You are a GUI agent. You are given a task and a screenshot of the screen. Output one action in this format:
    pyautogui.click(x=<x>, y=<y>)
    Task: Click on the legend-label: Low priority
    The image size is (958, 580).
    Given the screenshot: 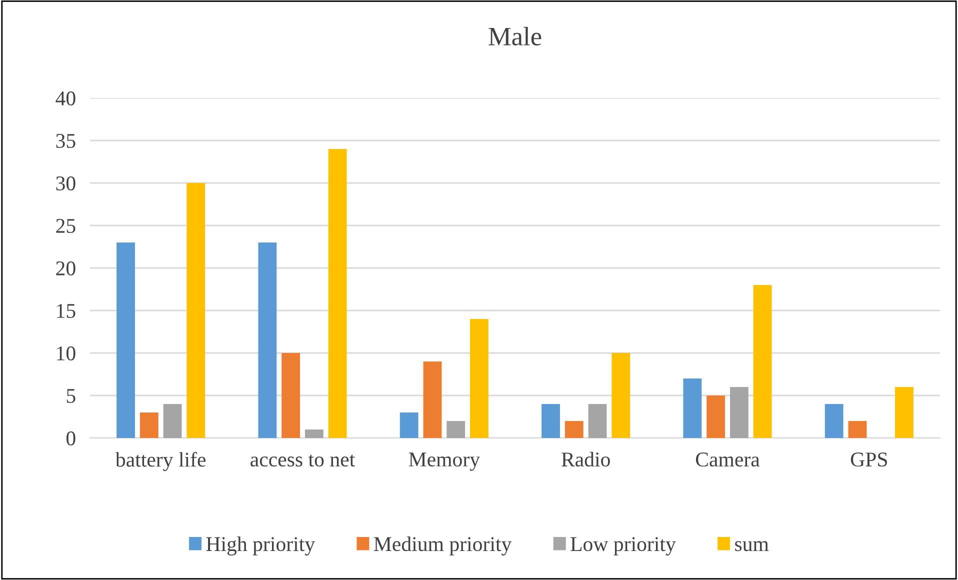 What is the action you would take?
    pyautogui.click(x=623, y=546)
    